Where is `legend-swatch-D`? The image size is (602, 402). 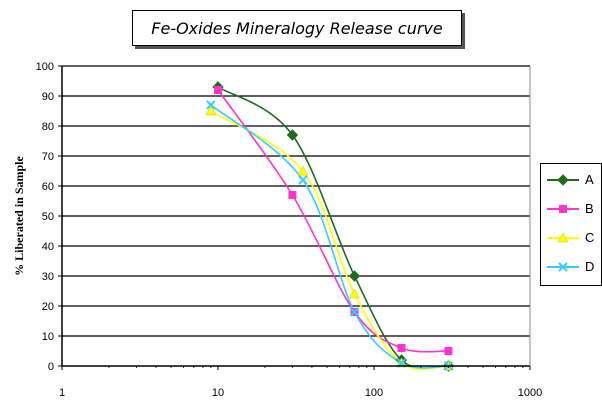
legend-swatch-D is located at coordinates (563, 267).